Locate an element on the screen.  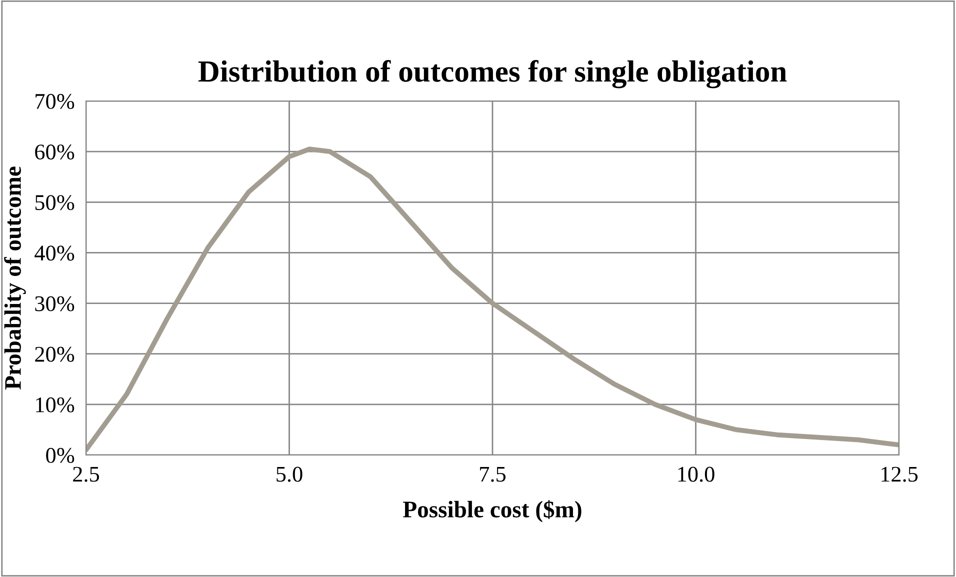
y-tick-label: 70% is located at coordinates (55, 101).